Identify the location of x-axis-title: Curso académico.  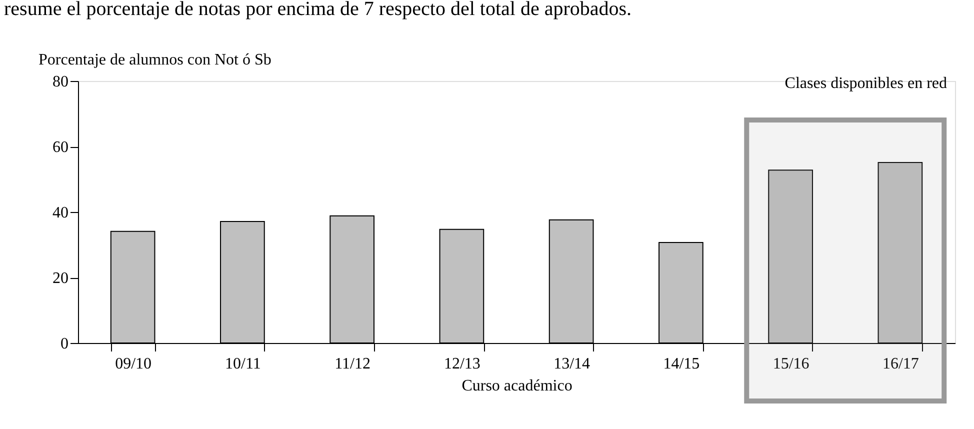
(517, 386).